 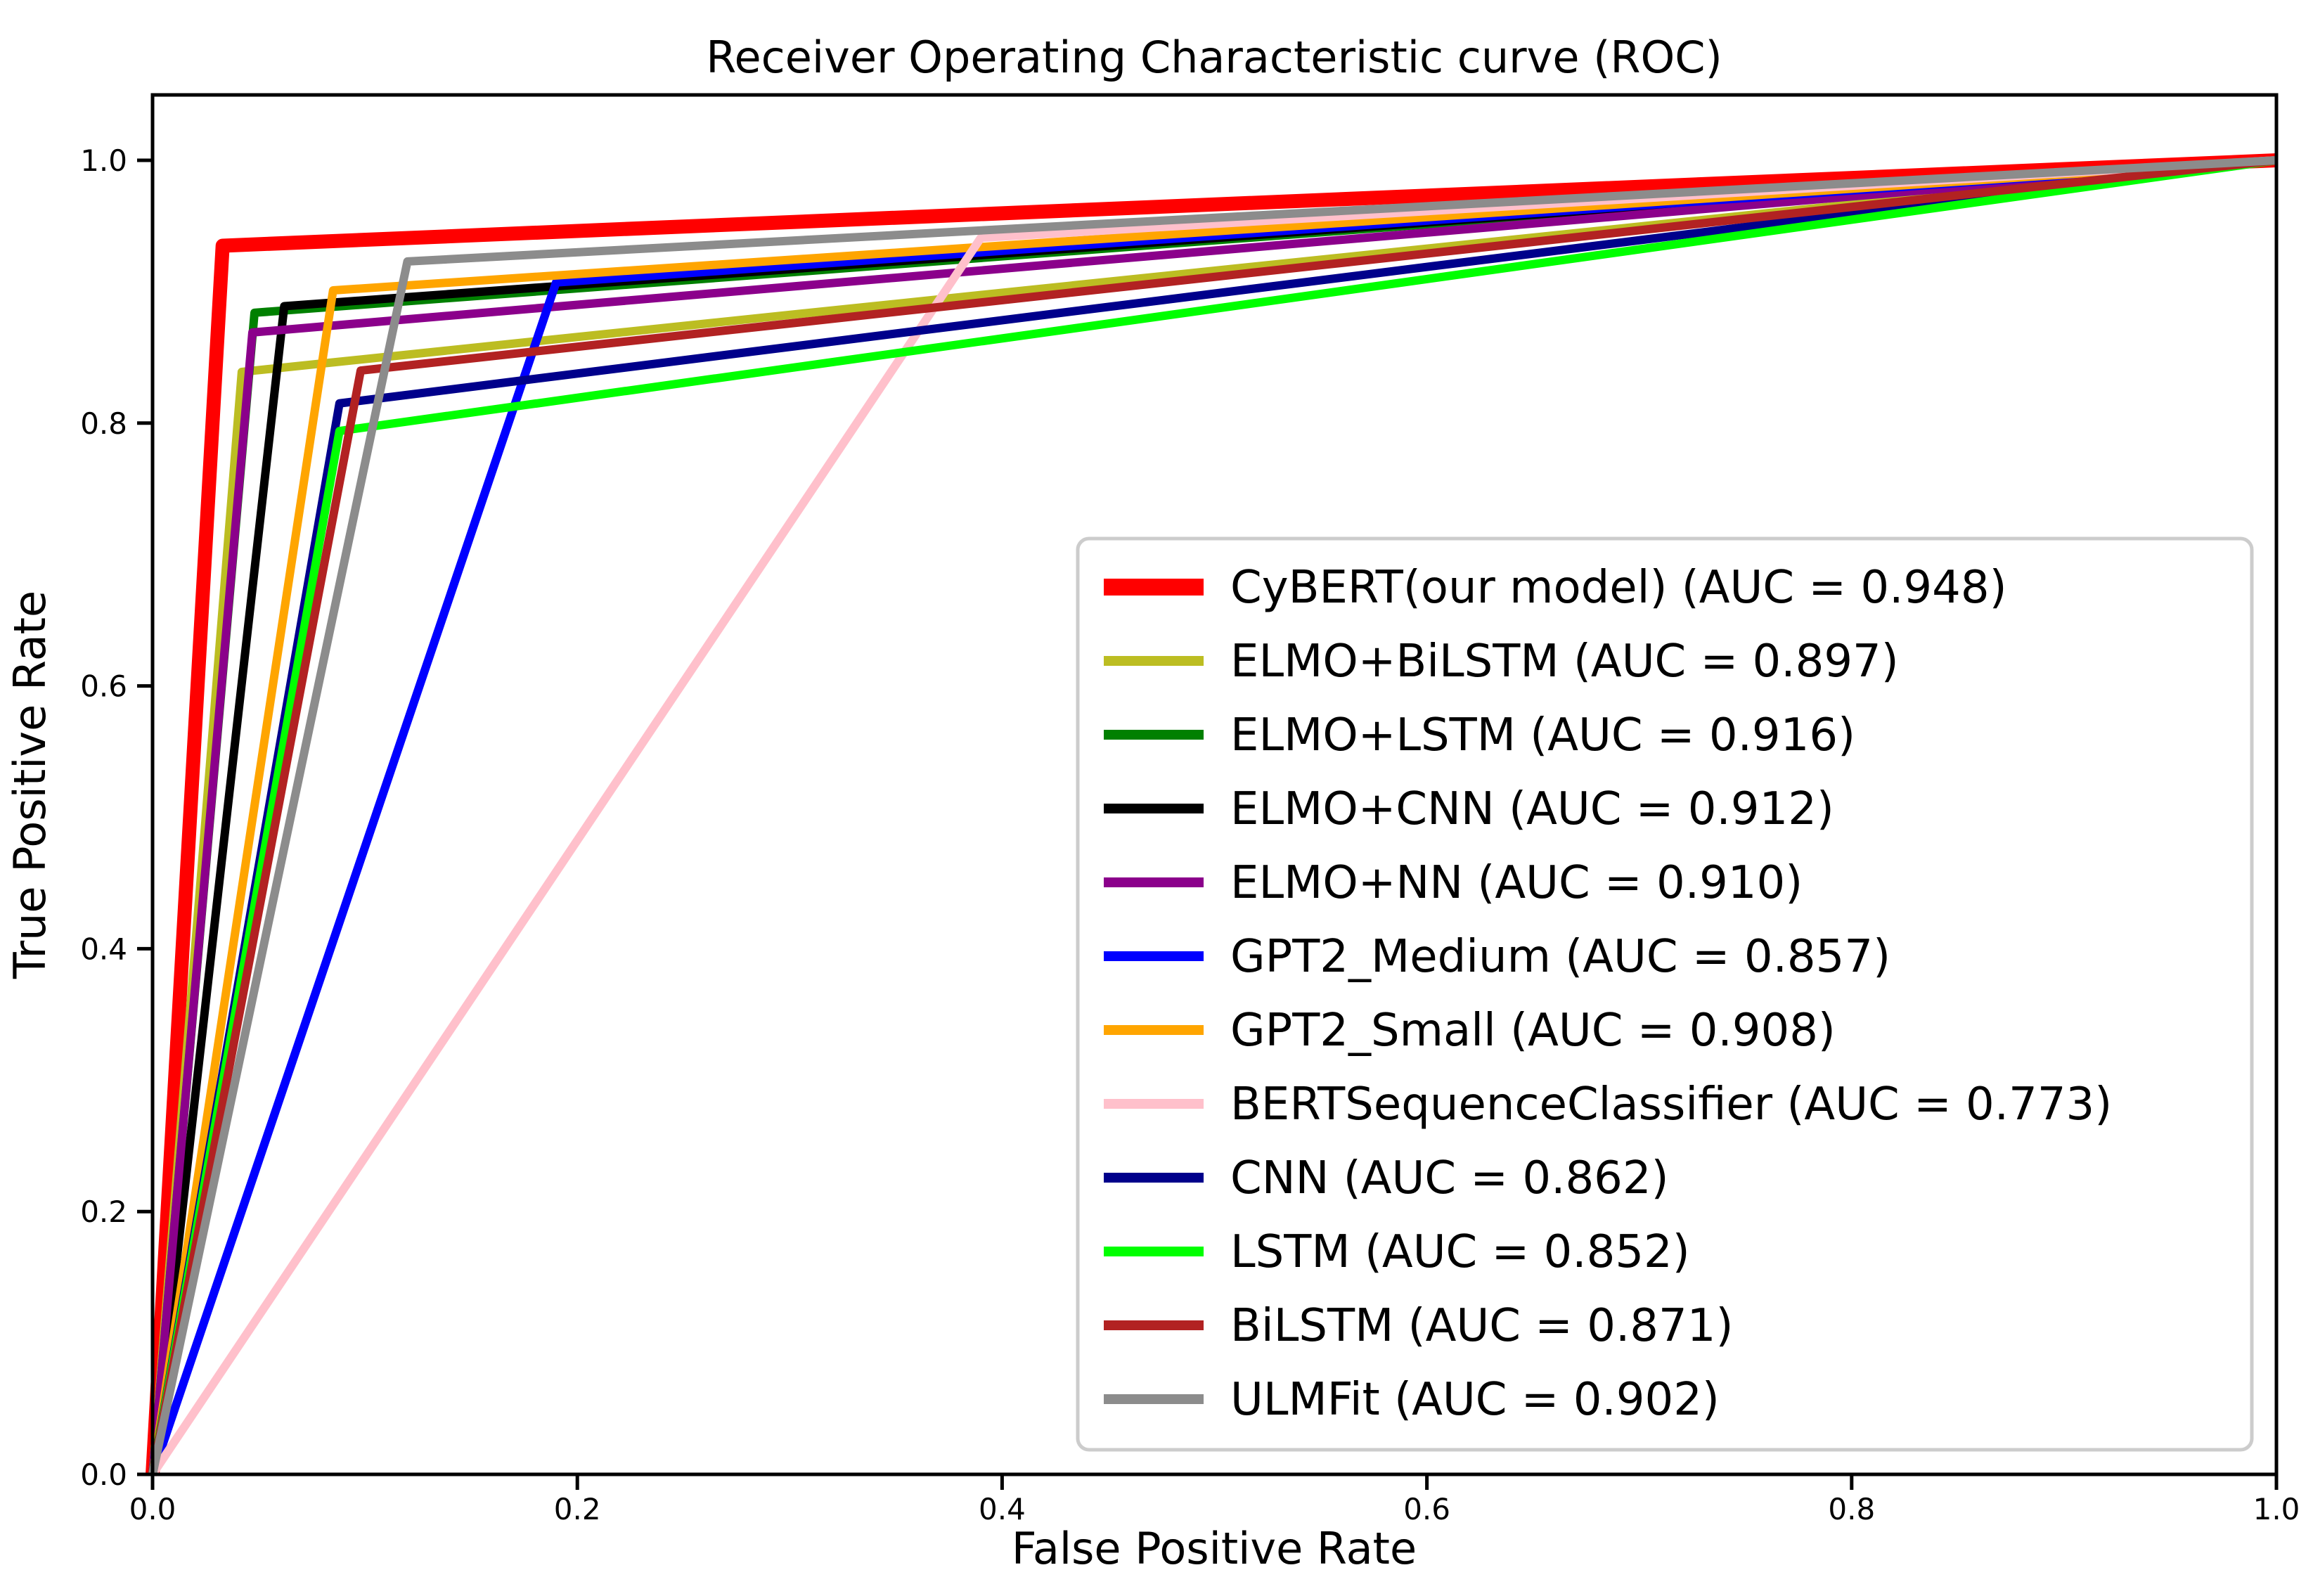 I want to click on x-tick-label: 0.0, so click(x=153, y=1509).